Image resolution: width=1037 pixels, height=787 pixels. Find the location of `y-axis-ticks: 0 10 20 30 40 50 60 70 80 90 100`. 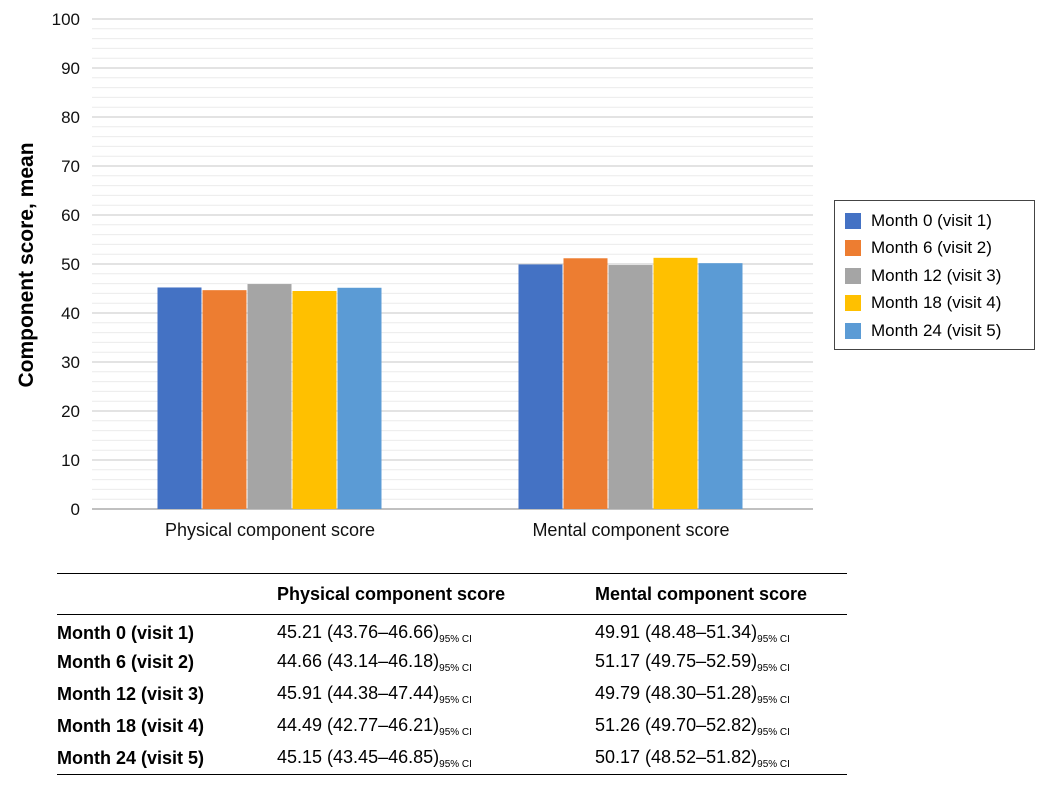

y-axis-ticks: 0 10 20 30 40 50 60 70 80 90 100 is located at coordinates (66, 264).